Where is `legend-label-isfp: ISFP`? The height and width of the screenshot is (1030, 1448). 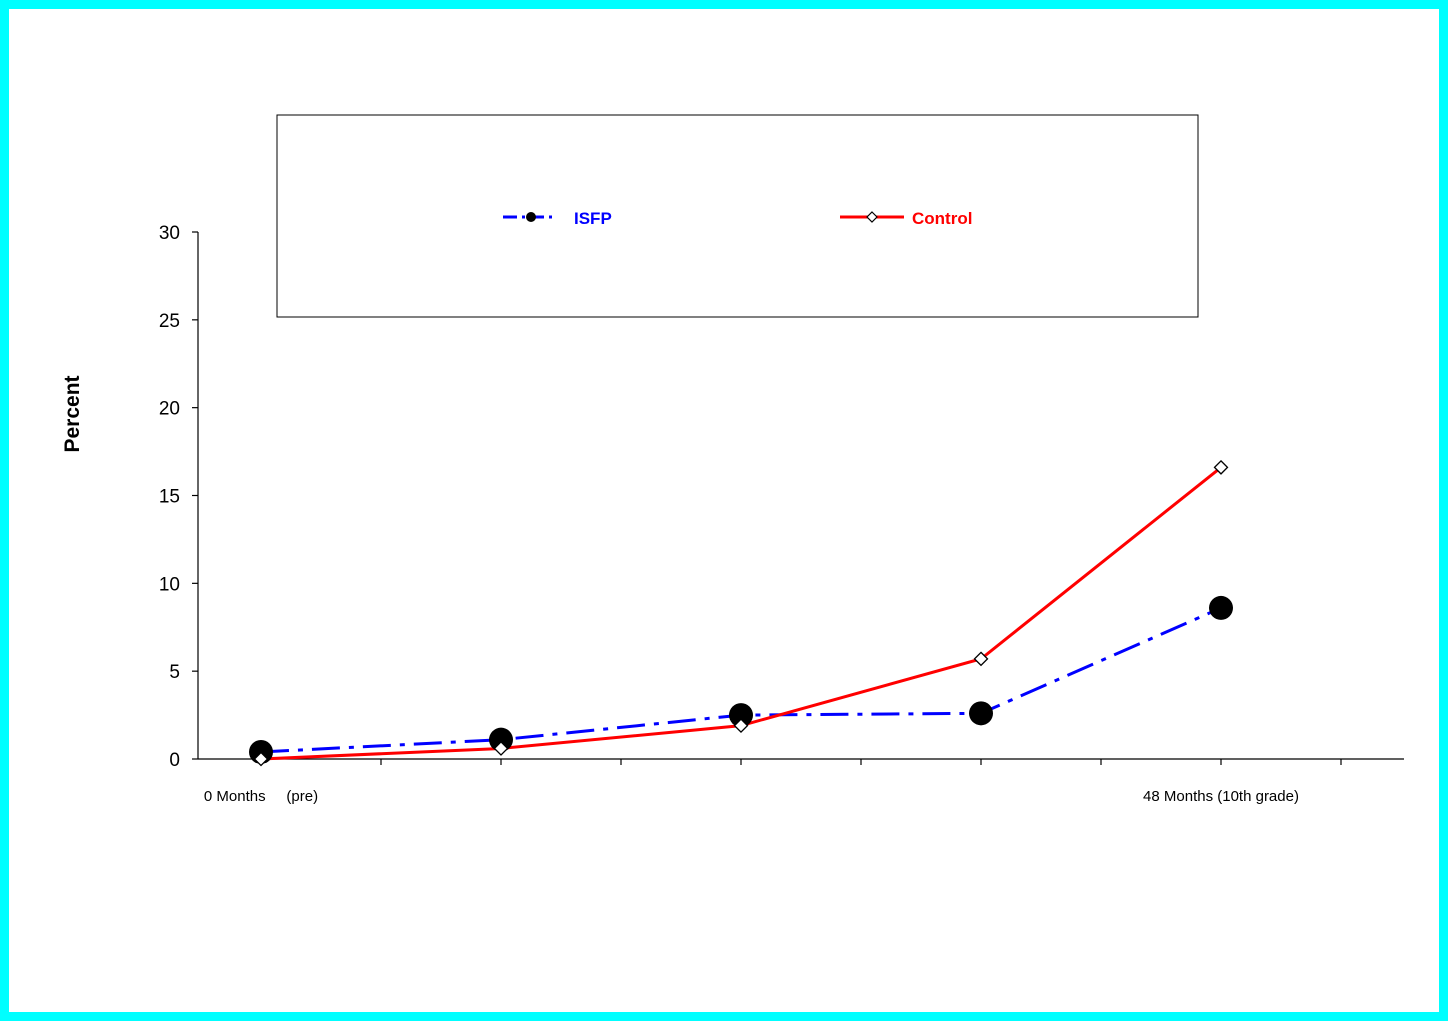 legend-label-isfp: ISFP is located at coordinates (593, 218).